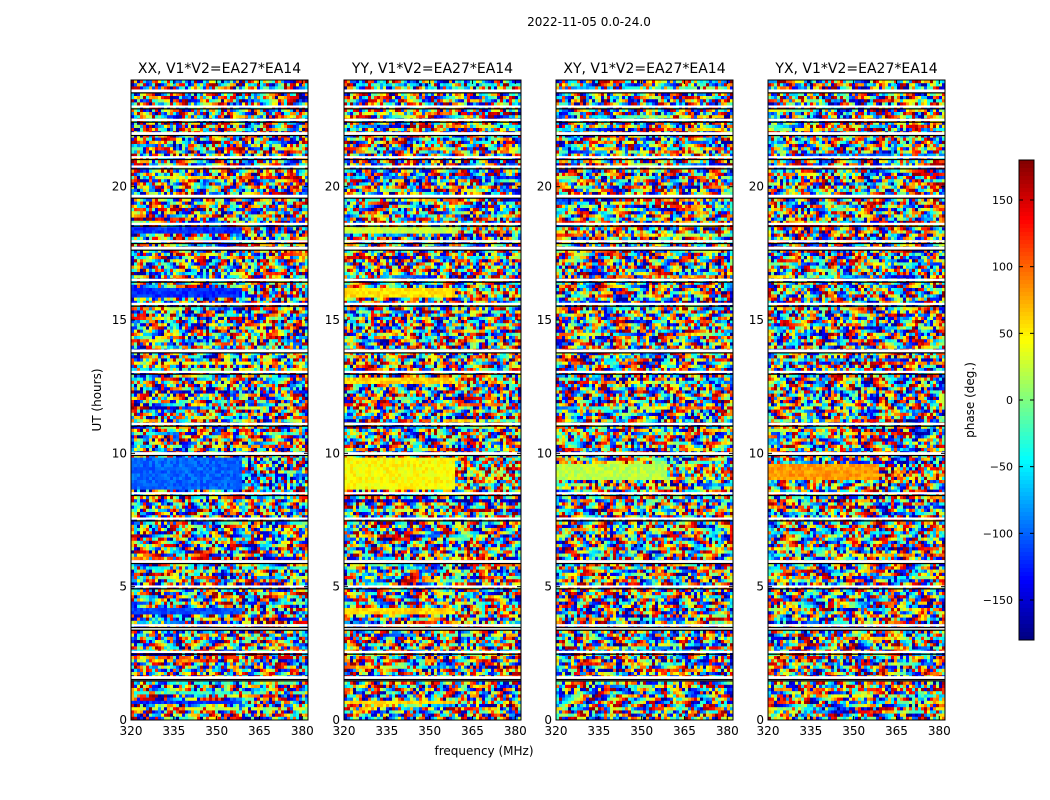 The image size is (1050, 800). I want to click on colorbar-tick-label: −50, so click(1001, 467).